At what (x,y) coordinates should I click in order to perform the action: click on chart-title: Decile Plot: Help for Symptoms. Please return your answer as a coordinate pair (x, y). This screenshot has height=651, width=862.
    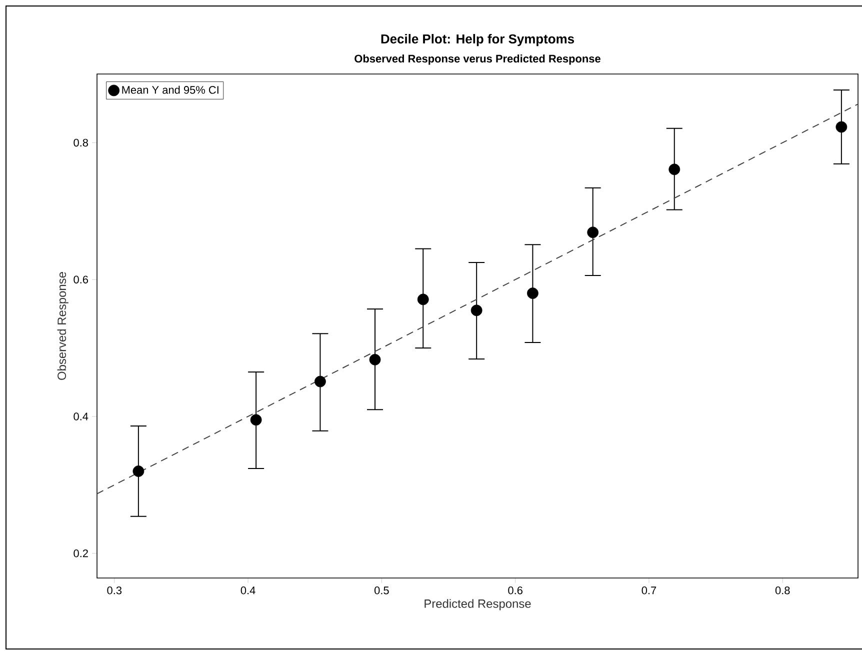
    Looking at the image, I should click on (477, 40).